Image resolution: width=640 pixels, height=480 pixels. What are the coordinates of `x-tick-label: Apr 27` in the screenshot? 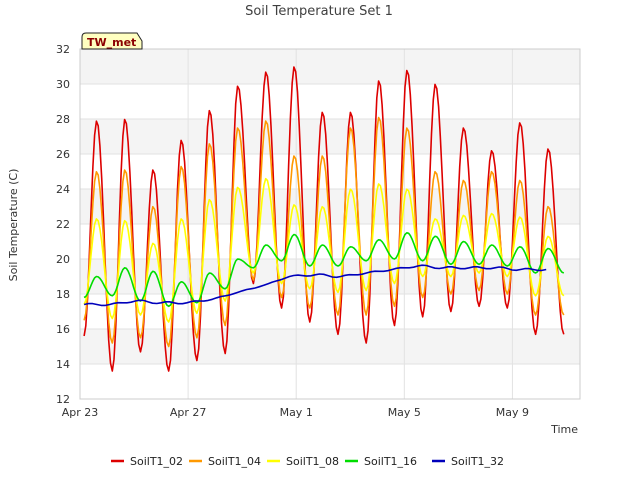 It's located at (188, 412).